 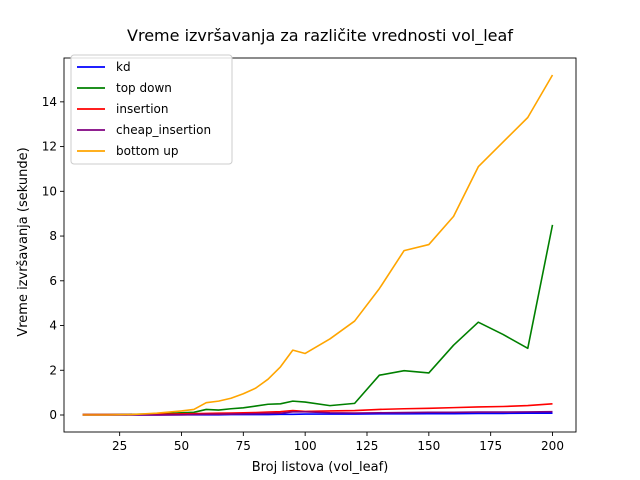 What do you see at coordinates (147, 151) in the screenshot?
I see `legend-label-4: bottom up` at bounding box center [147, 151].